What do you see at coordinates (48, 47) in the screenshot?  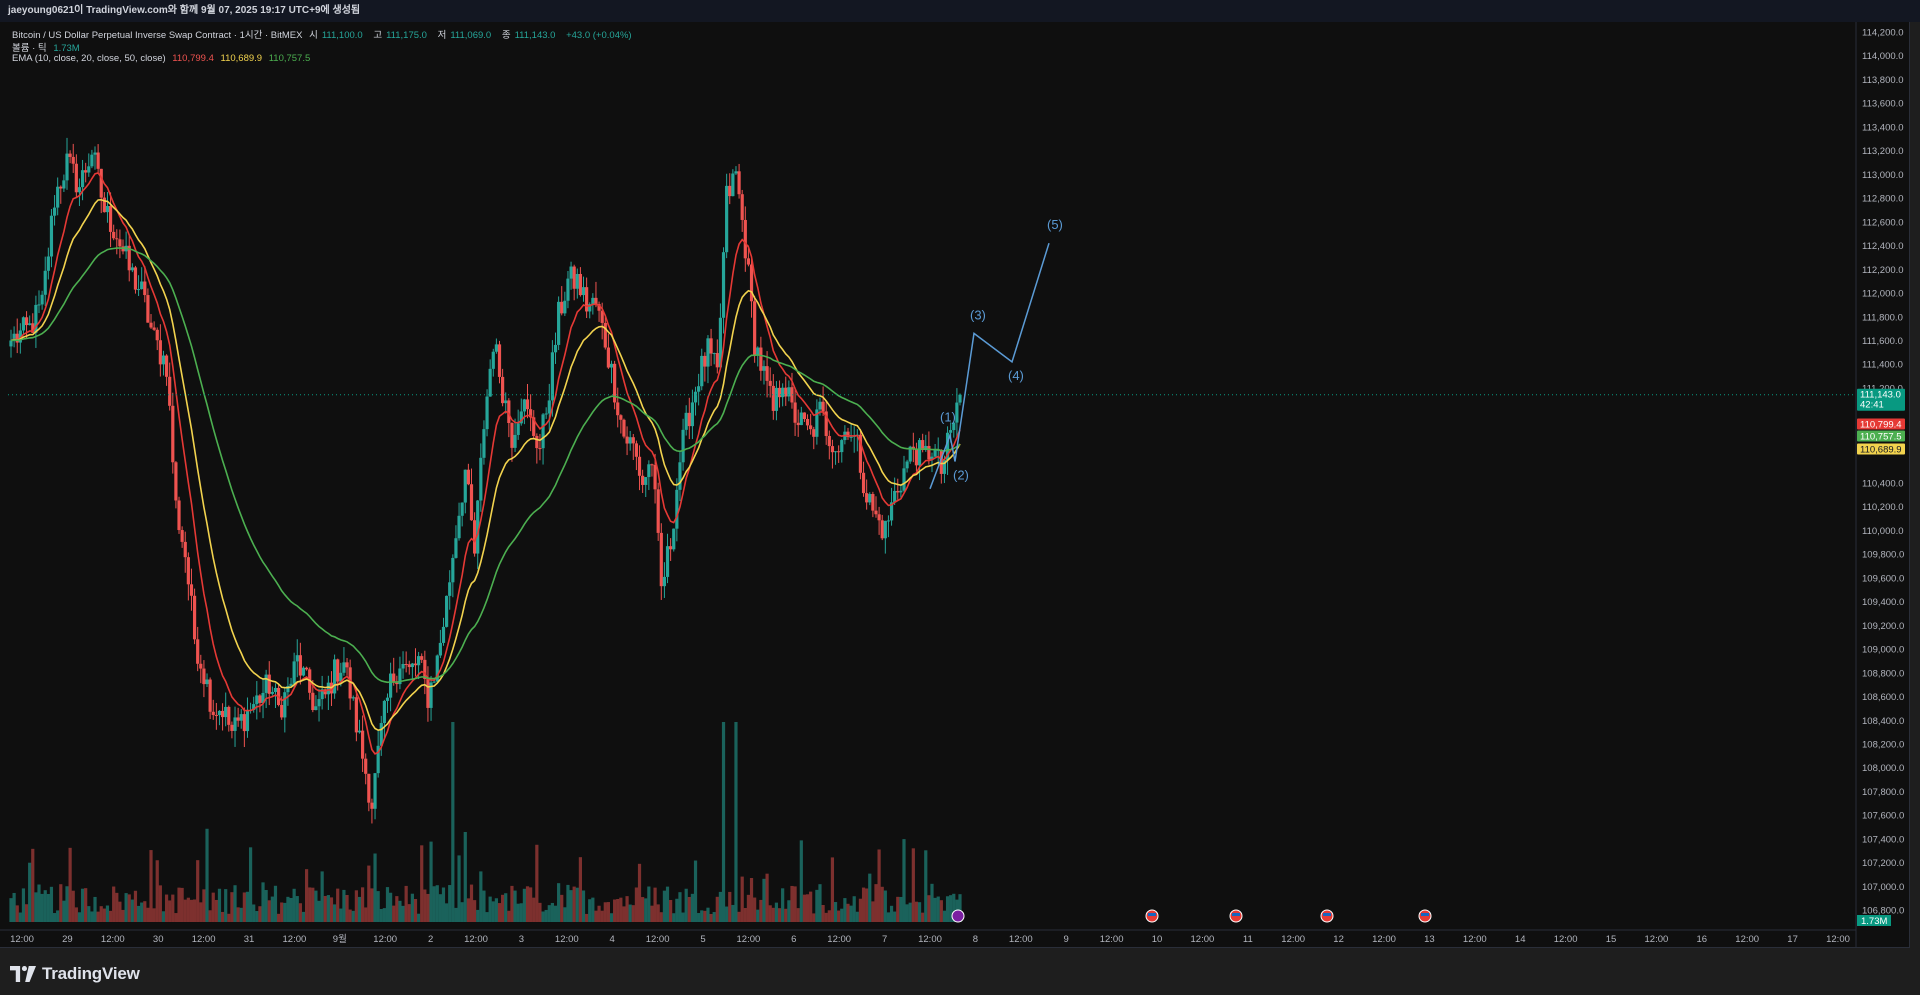 I see `volume-legend: 볼륨 · 틱 1.73M` at bounding box center [48, 47].